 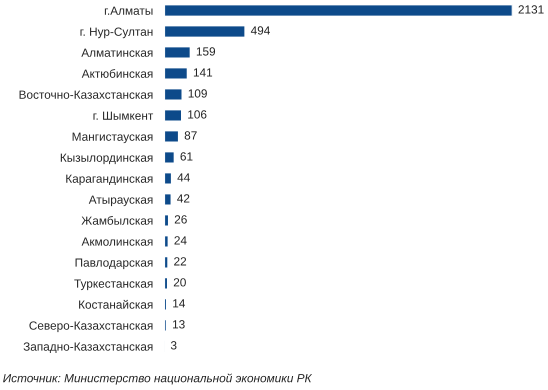 What do you see at coordinates (186, 156) in the screenshot?
I see `data-label: 61` at bounding box center [186, 156].